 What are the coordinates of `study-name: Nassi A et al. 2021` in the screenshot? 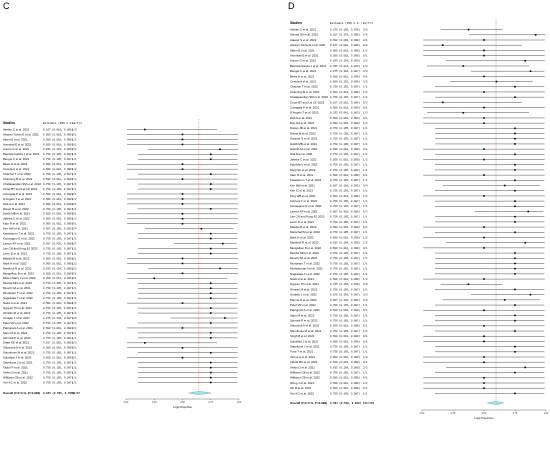 It's located at (15, 303).